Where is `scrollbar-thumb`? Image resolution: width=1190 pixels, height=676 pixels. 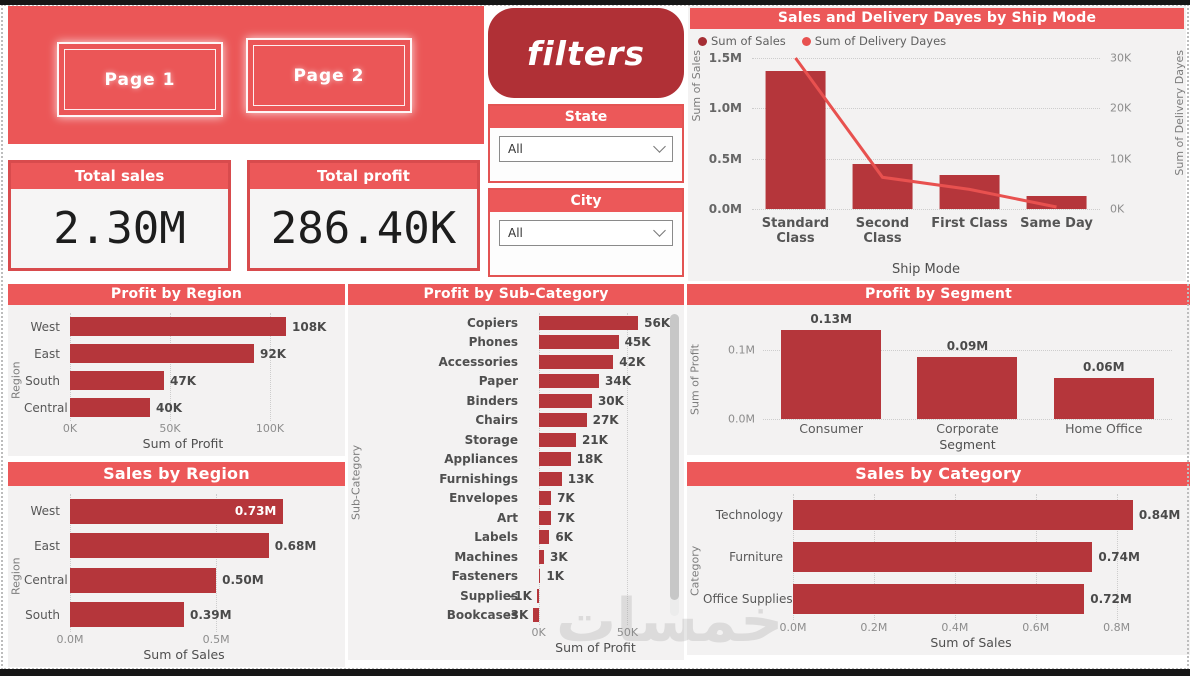 scrollbar-thumb is located at coordinates (674, 457).